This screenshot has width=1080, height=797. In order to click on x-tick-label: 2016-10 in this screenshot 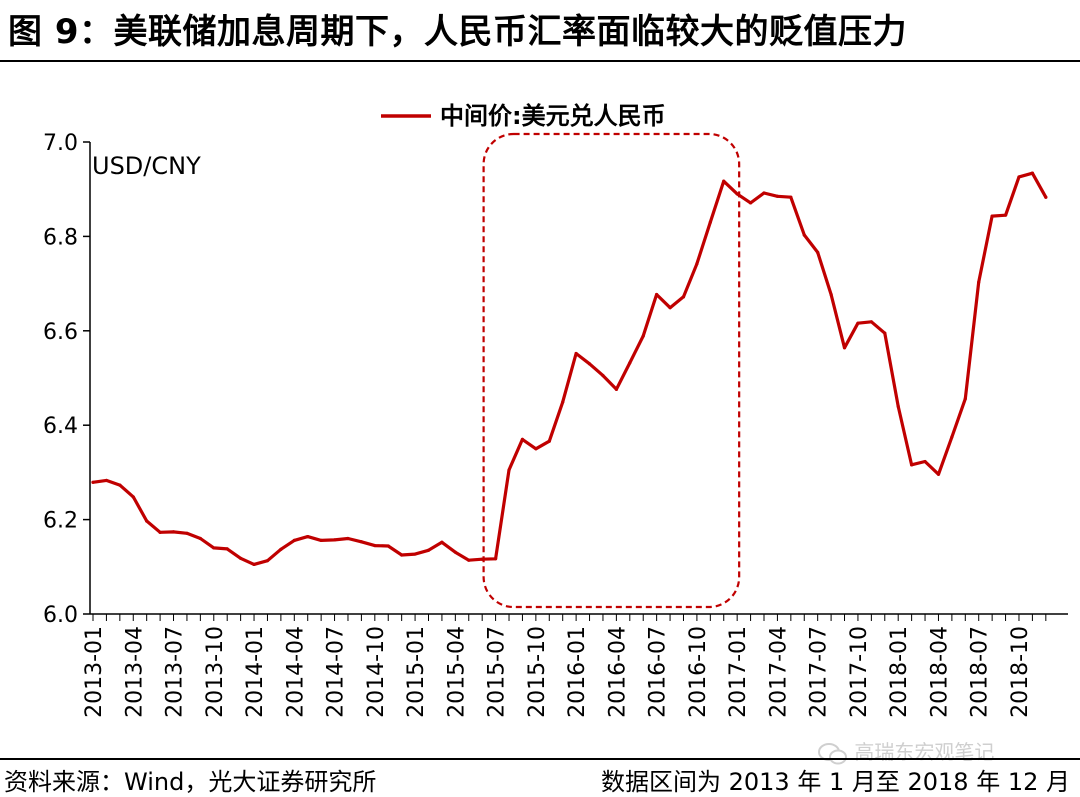, I will do `click(698, 672)`.